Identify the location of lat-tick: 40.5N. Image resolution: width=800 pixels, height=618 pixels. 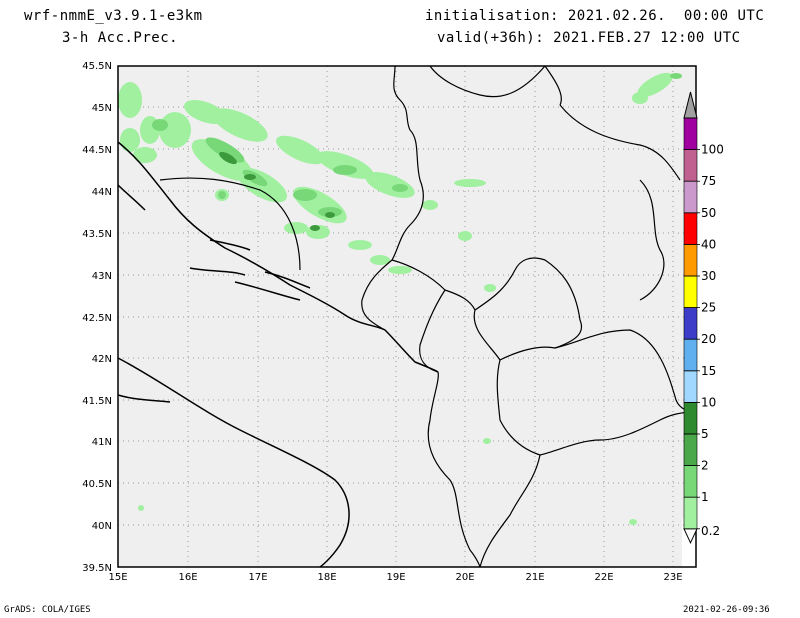
(97, 484).